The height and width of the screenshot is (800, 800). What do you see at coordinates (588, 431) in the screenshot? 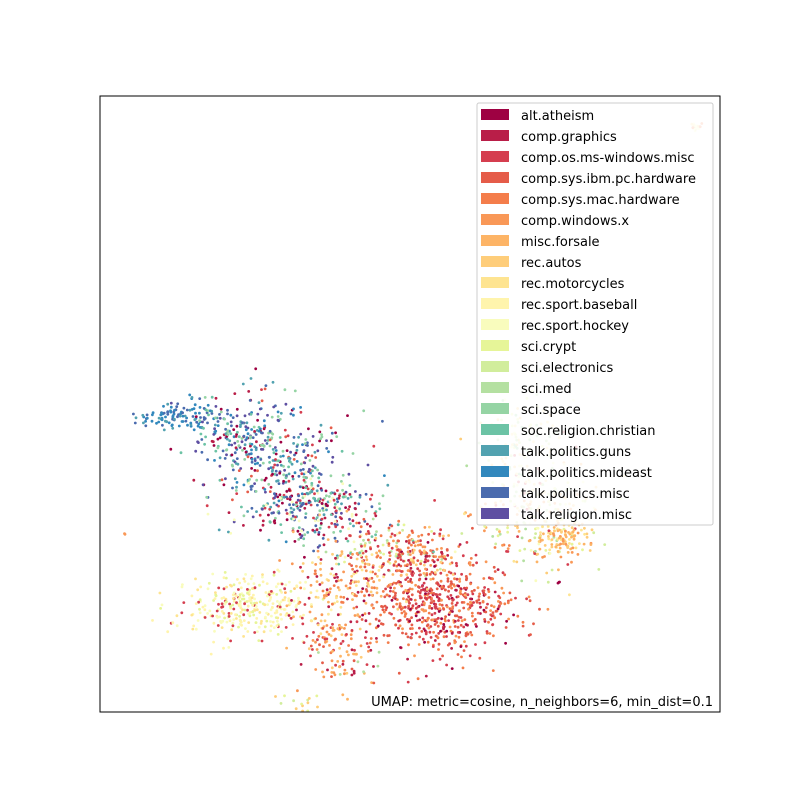
I see `legend-label: soc.religion.christian` at bounding box center [588, 431].